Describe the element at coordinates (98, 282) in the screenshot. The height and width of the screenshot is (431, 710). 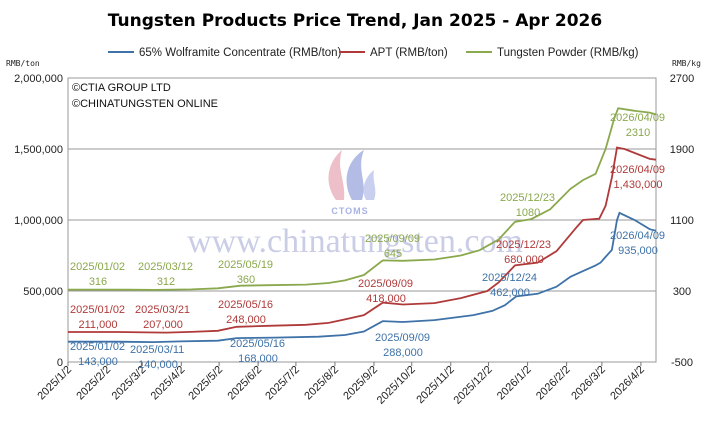
I see `annotation-value: 316` at that location.